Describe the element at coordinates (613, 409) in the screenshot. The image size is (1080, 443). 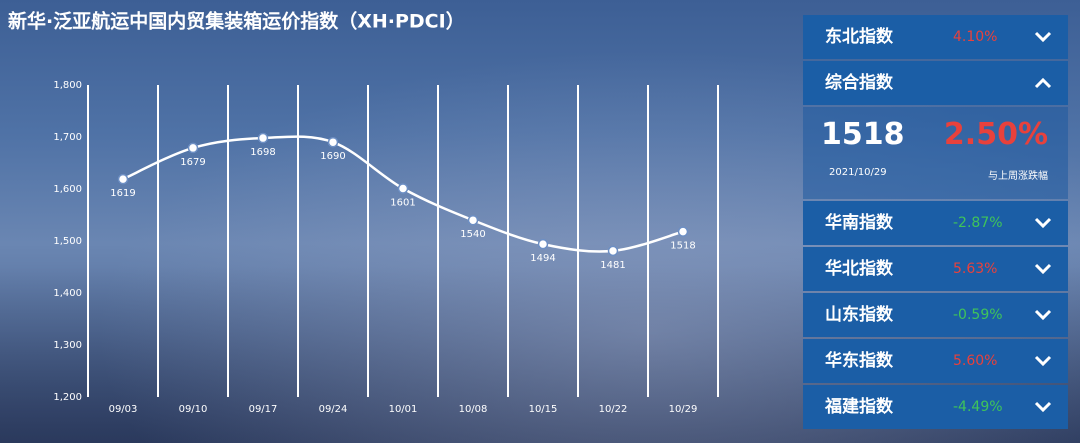
I see `x-tick-label: 10/22` at that location.